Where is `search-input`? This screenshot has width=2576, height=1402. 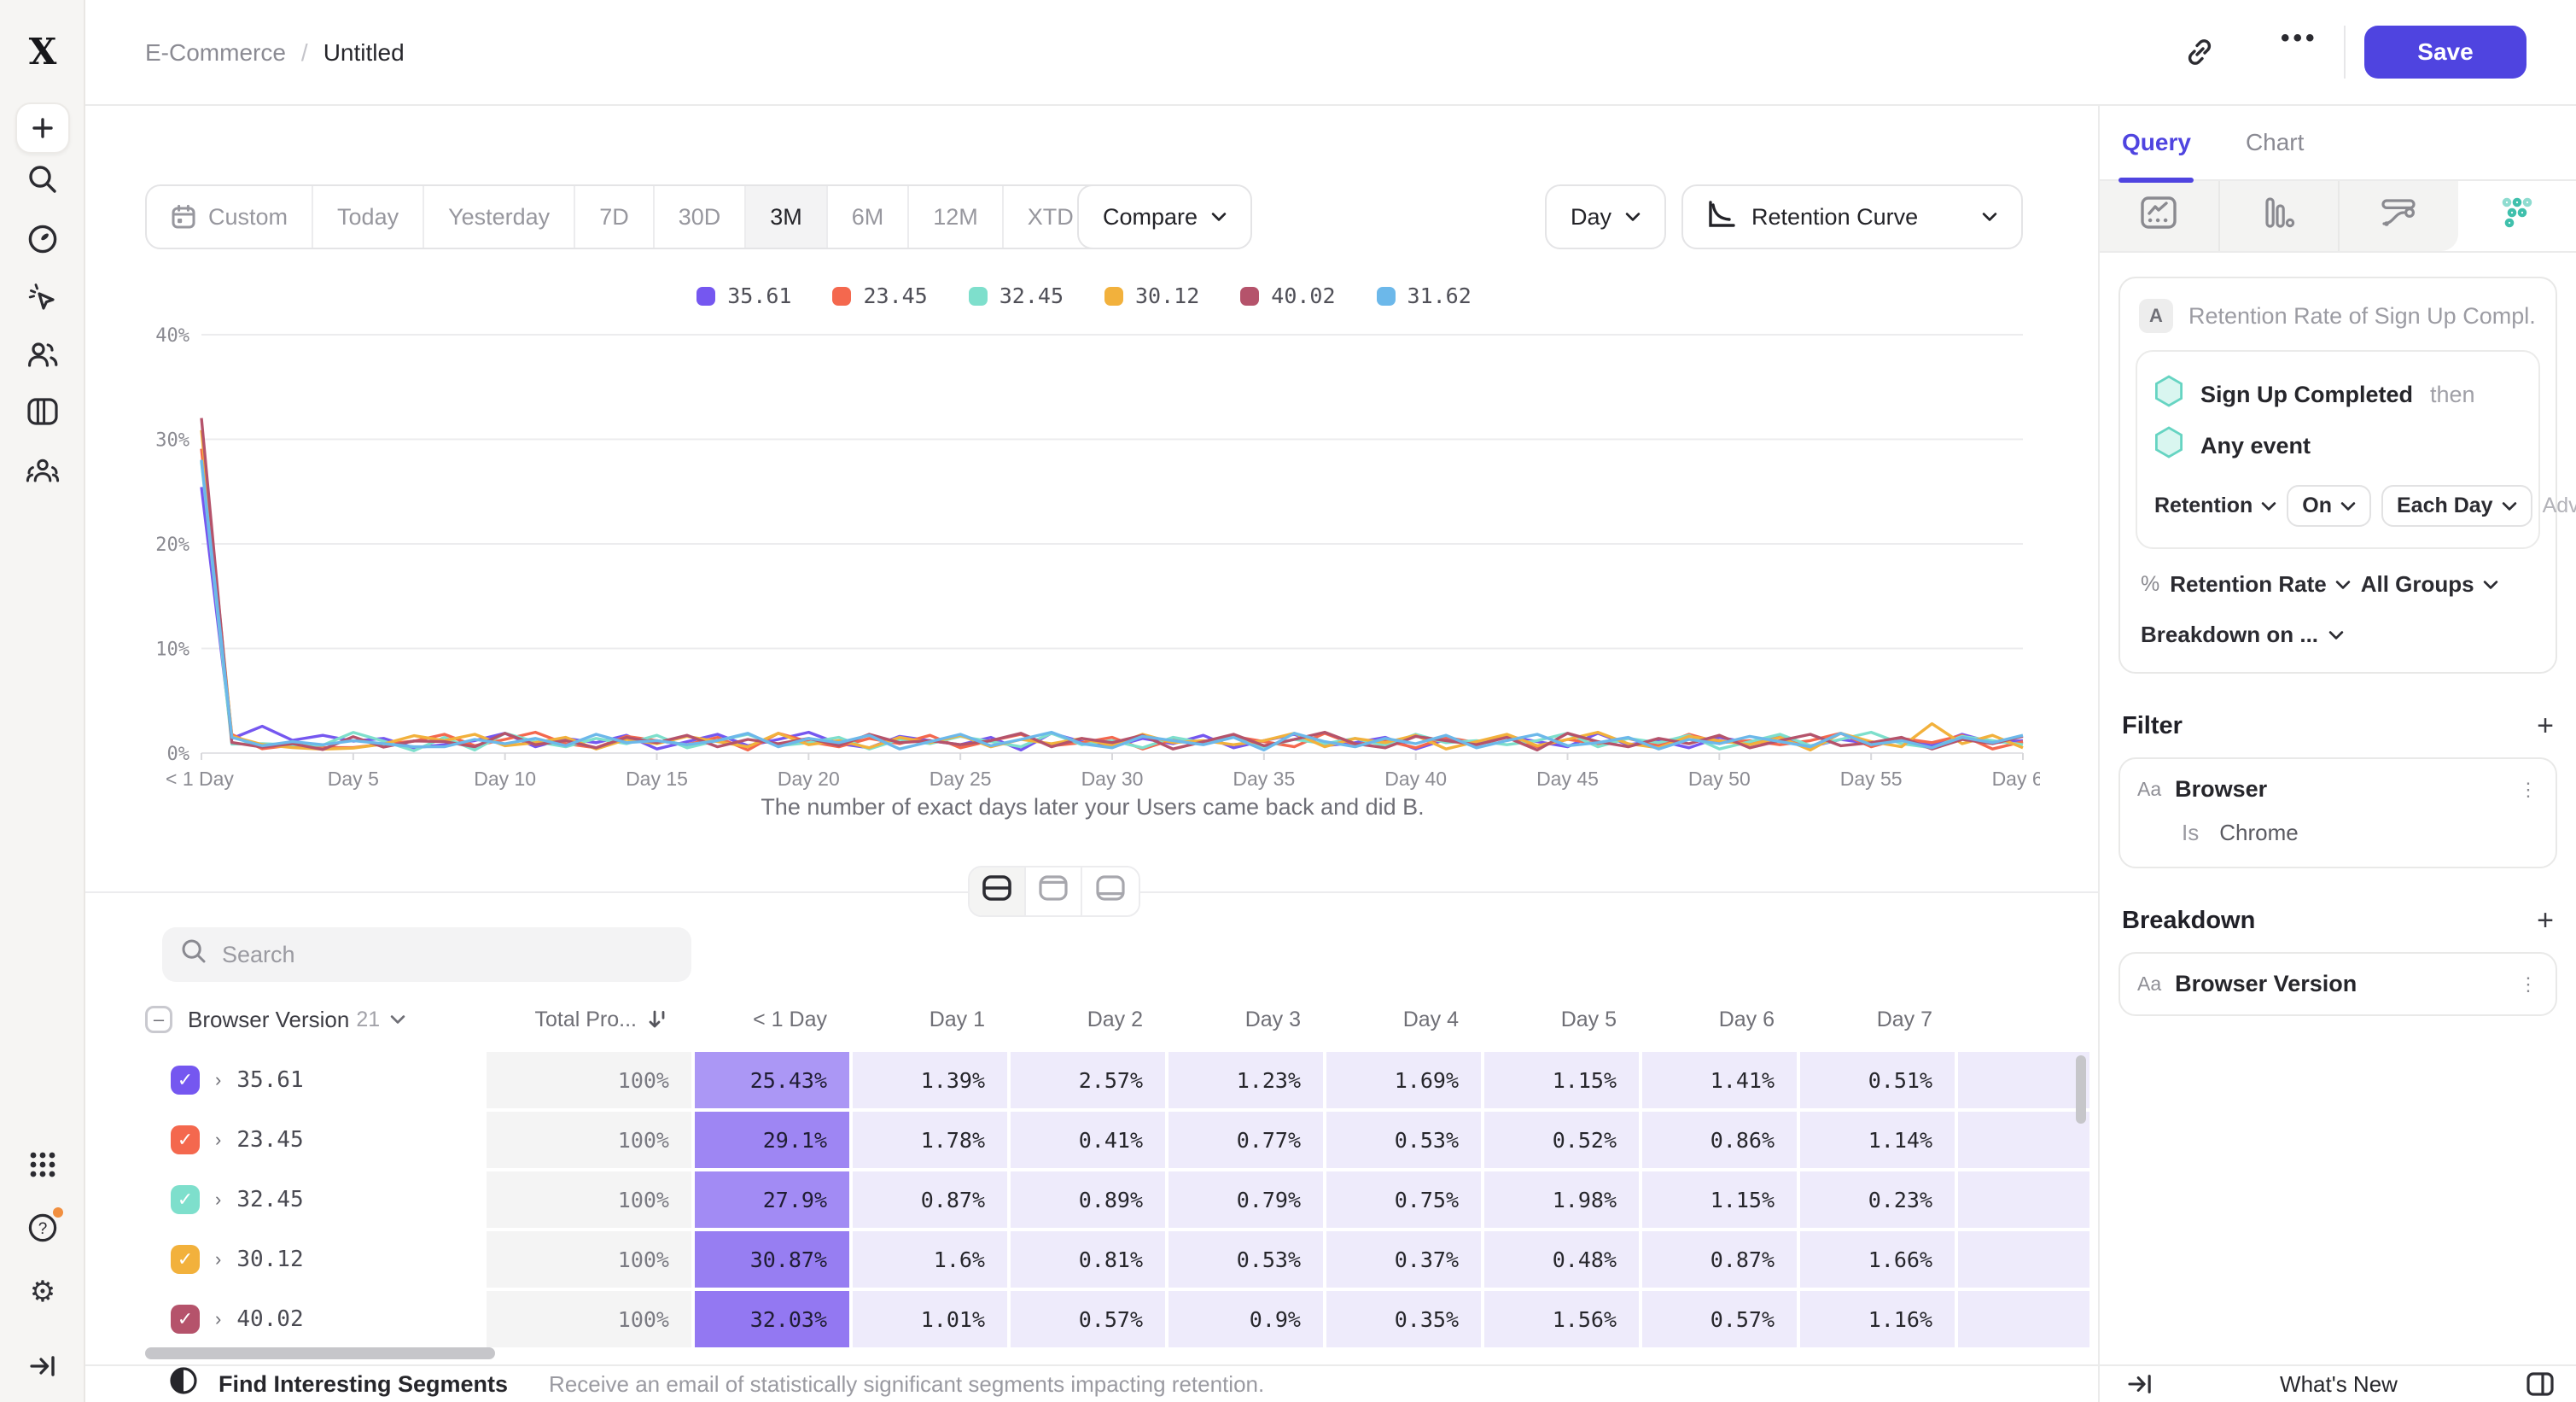 search-input is located at coordinates (427, 955).